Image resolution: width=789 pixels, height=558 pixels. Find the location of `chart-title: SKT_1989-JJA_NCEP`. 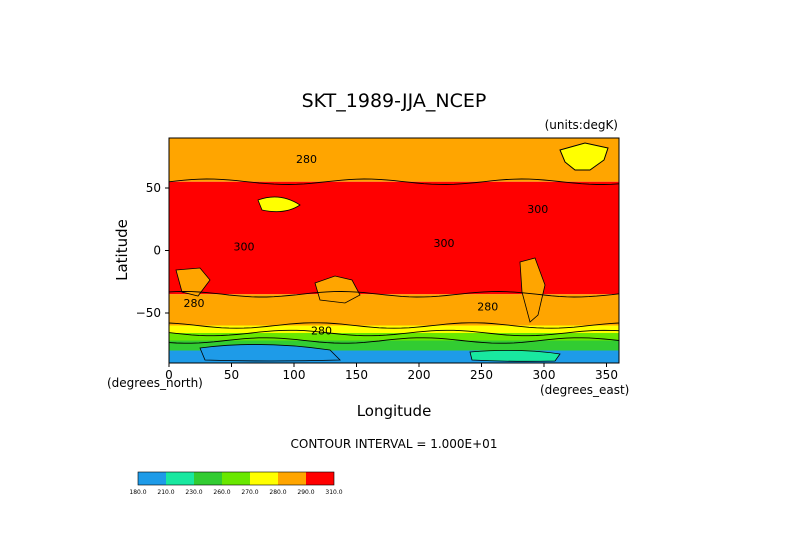

chart-title: SKT_1989-JJA_NCEP is located at coordinates (394, 101).